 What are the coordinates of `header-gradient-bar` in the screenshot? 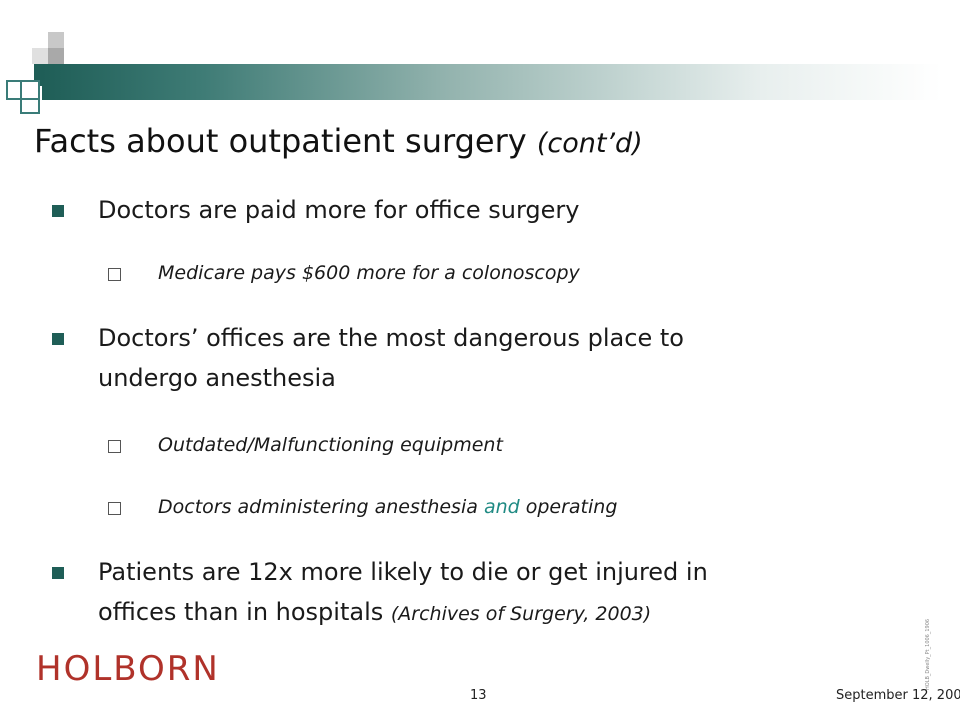 It's located at (492, 82).